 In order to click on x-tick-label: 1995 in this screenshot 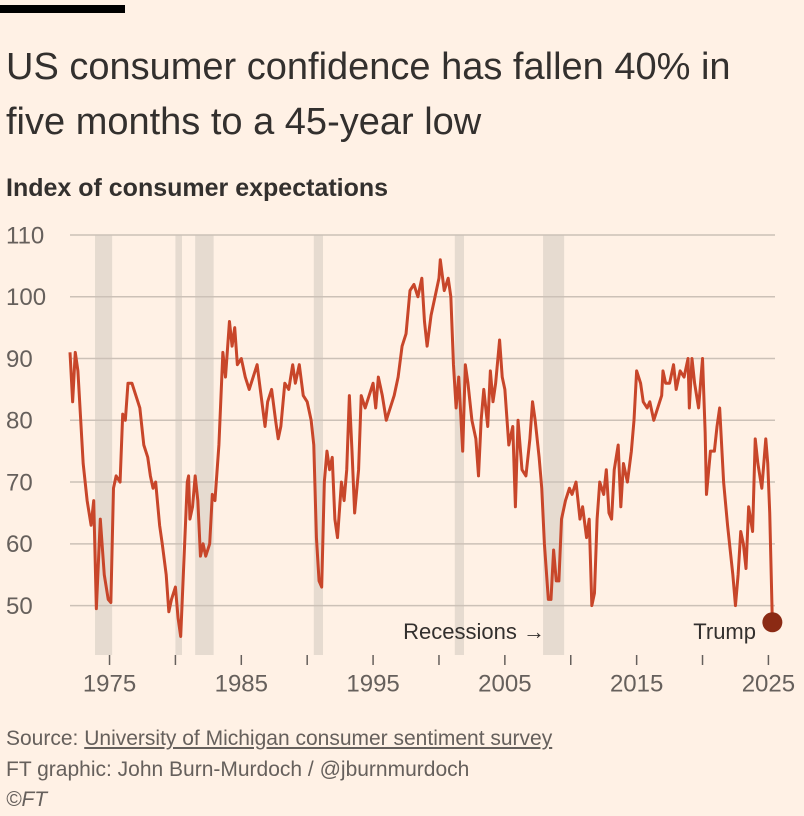, I will do `click(372, 683)`.